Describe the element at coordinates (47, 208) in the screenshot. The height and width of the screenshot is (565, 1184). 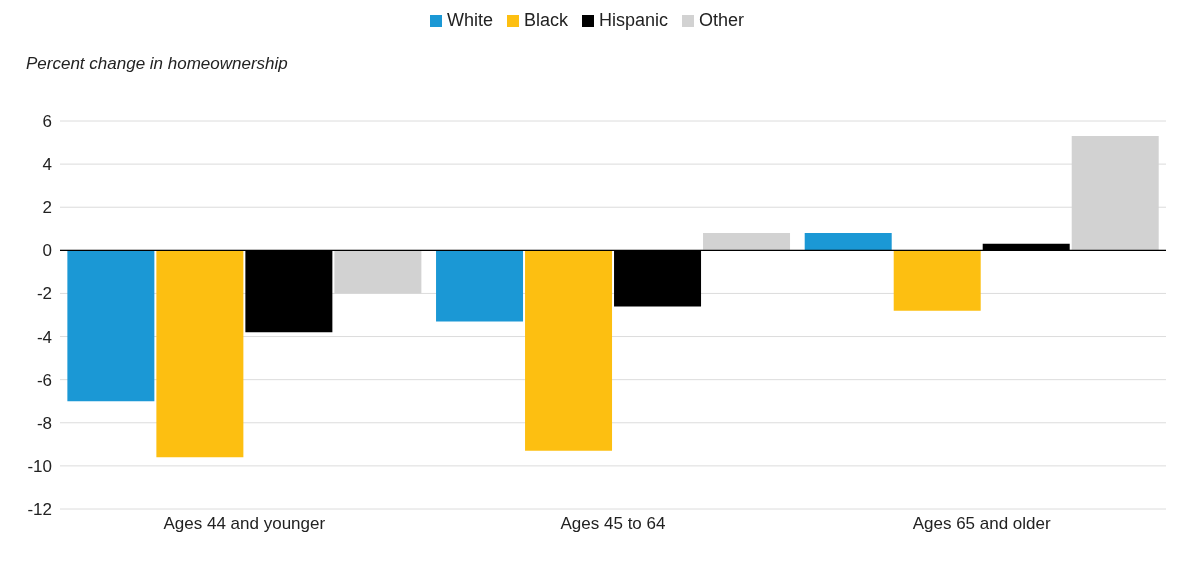
I see `y-tick-label: 2` at that location.